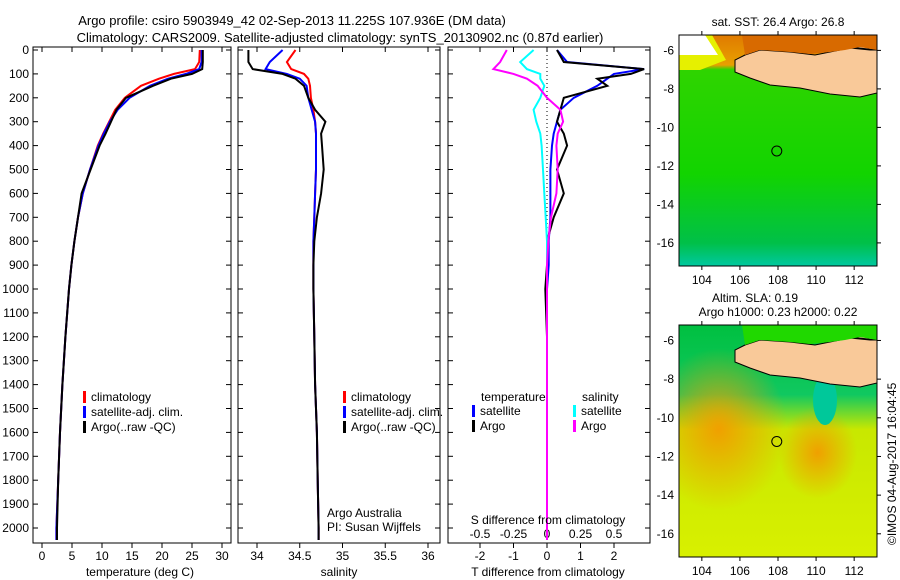  Describe the element at coordinates (16, 313) in the screenshot. I see `y-tick-label: 1100` at that location.